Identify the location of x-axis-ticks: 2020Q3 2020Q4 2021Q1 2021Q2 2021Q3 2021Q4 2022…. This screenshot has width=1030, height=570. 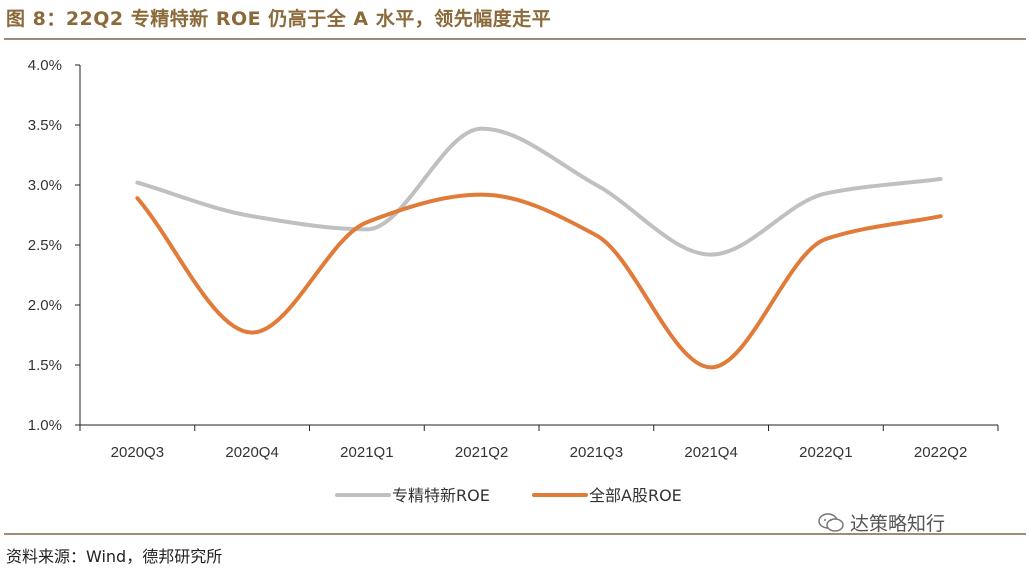
(539, 443).